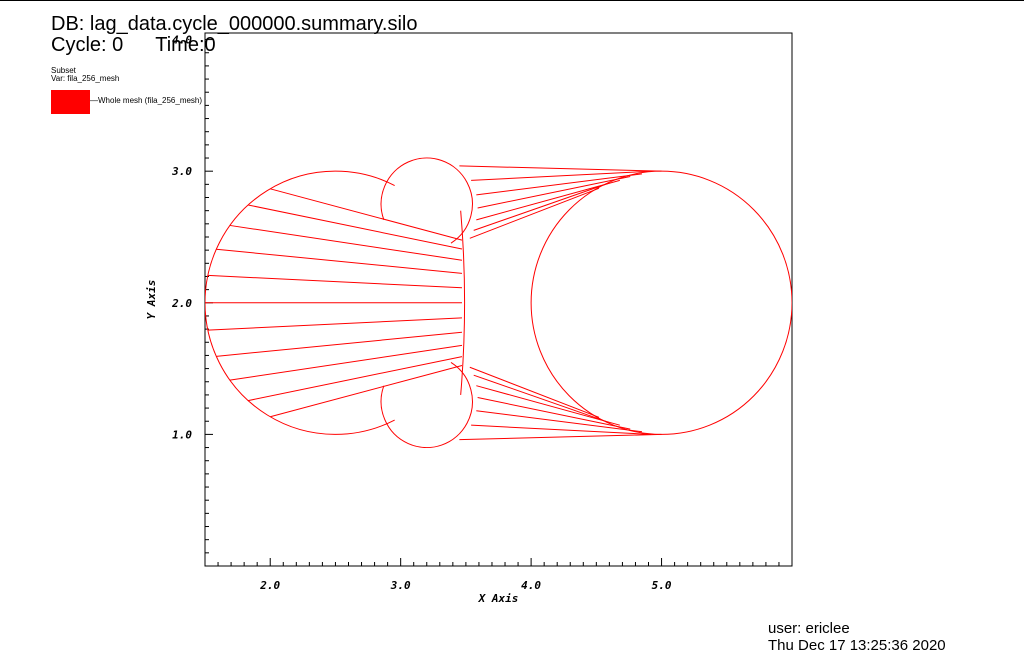 Image resolution: width=1024 pixels, height=666 pixels. Describe the element at coordinates (426, 200) in the screenshot. I see `top-bump-outline` at that location.